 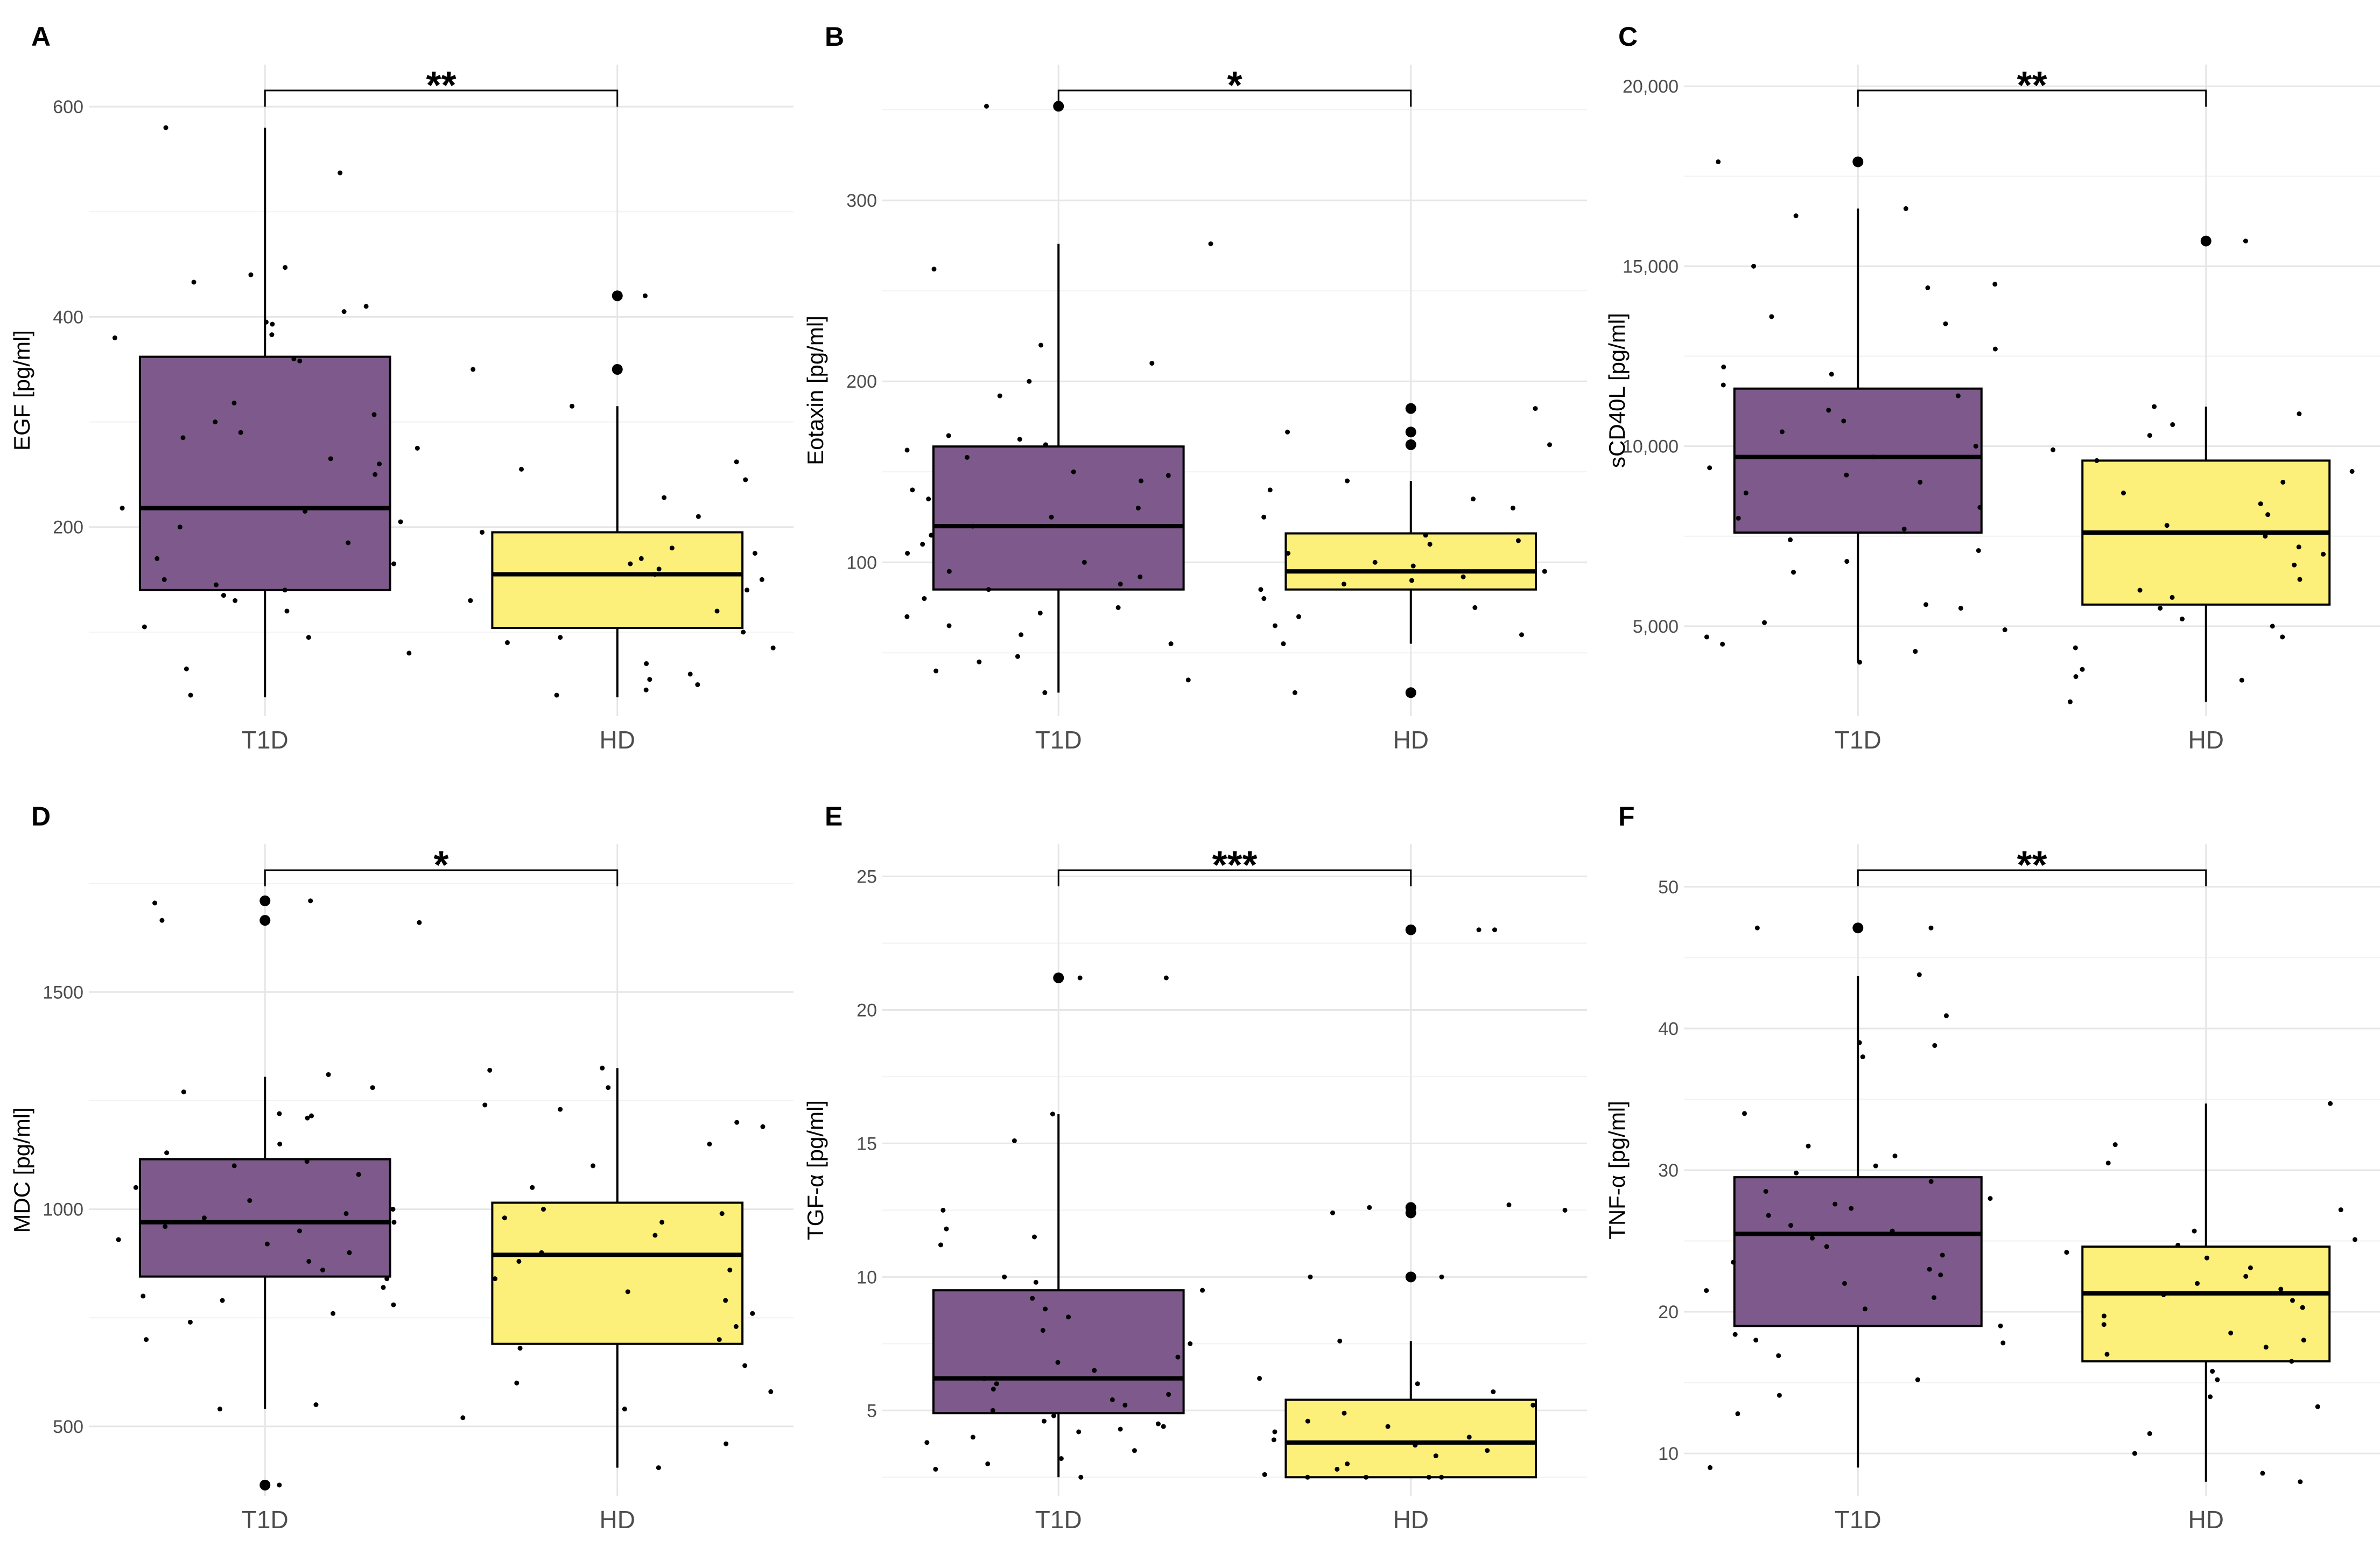 What do you see at coordinates (618, 1273) in the screenshot?
I see `panel-d-hd-box` at bounding box center [618, 1273].